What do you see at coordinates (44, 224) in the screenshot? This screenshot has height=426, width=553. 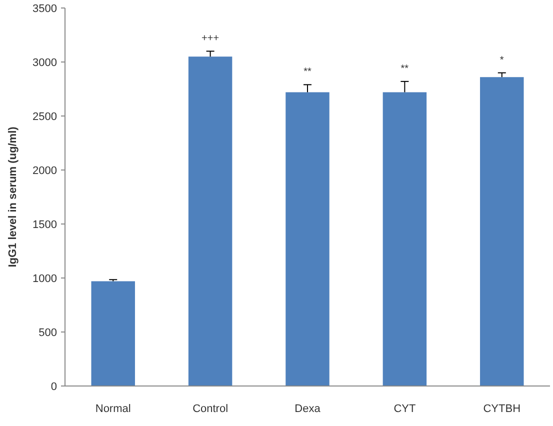 I see `y-tick-label: 1500` at bounding box center [44, 224].